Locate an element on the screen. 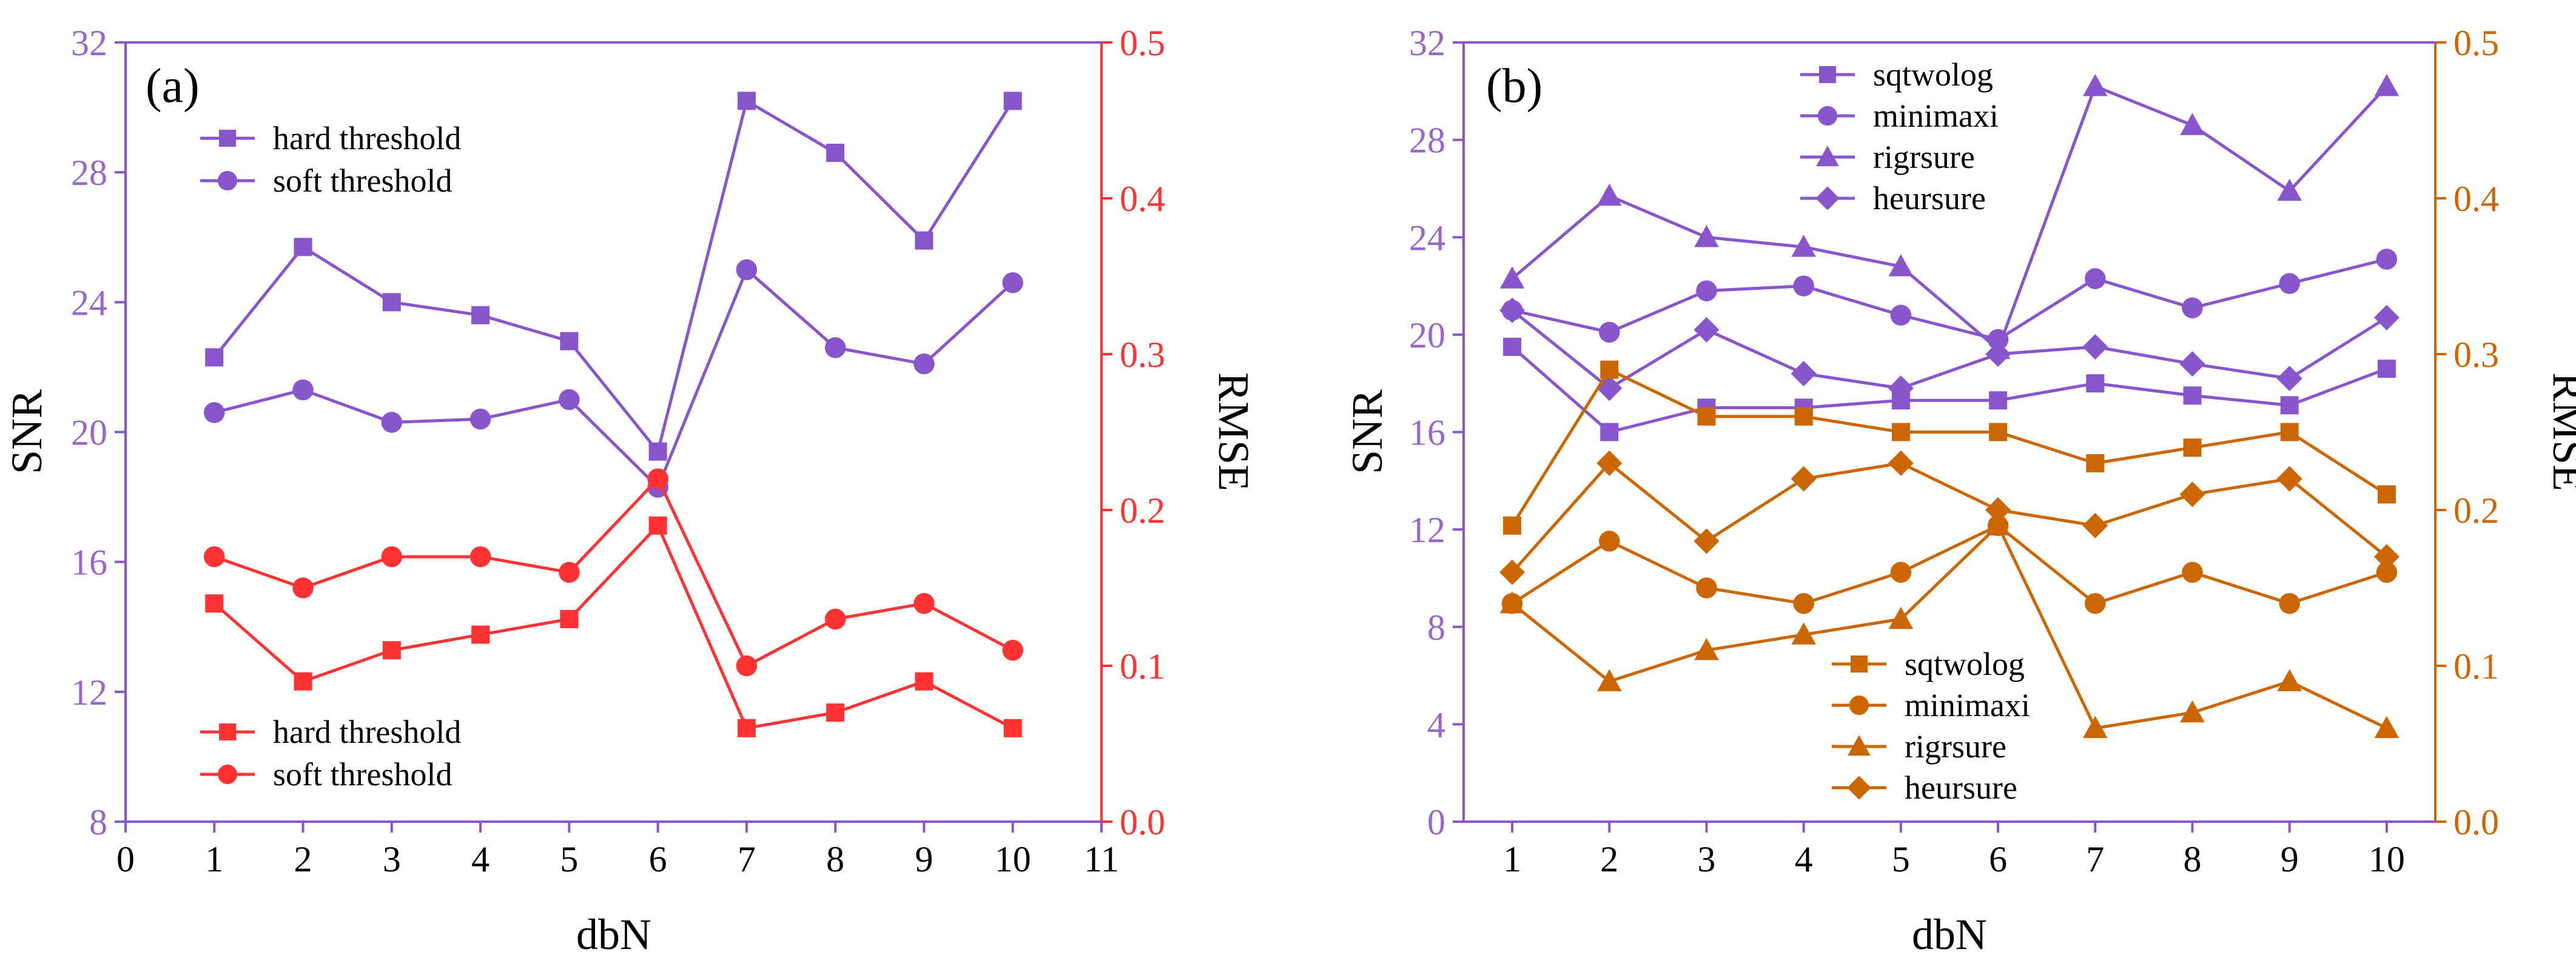 This screenshot has width=2576, height=966. panel-b-series-line-minimaxi-right is located at coordinates (1949, 564).